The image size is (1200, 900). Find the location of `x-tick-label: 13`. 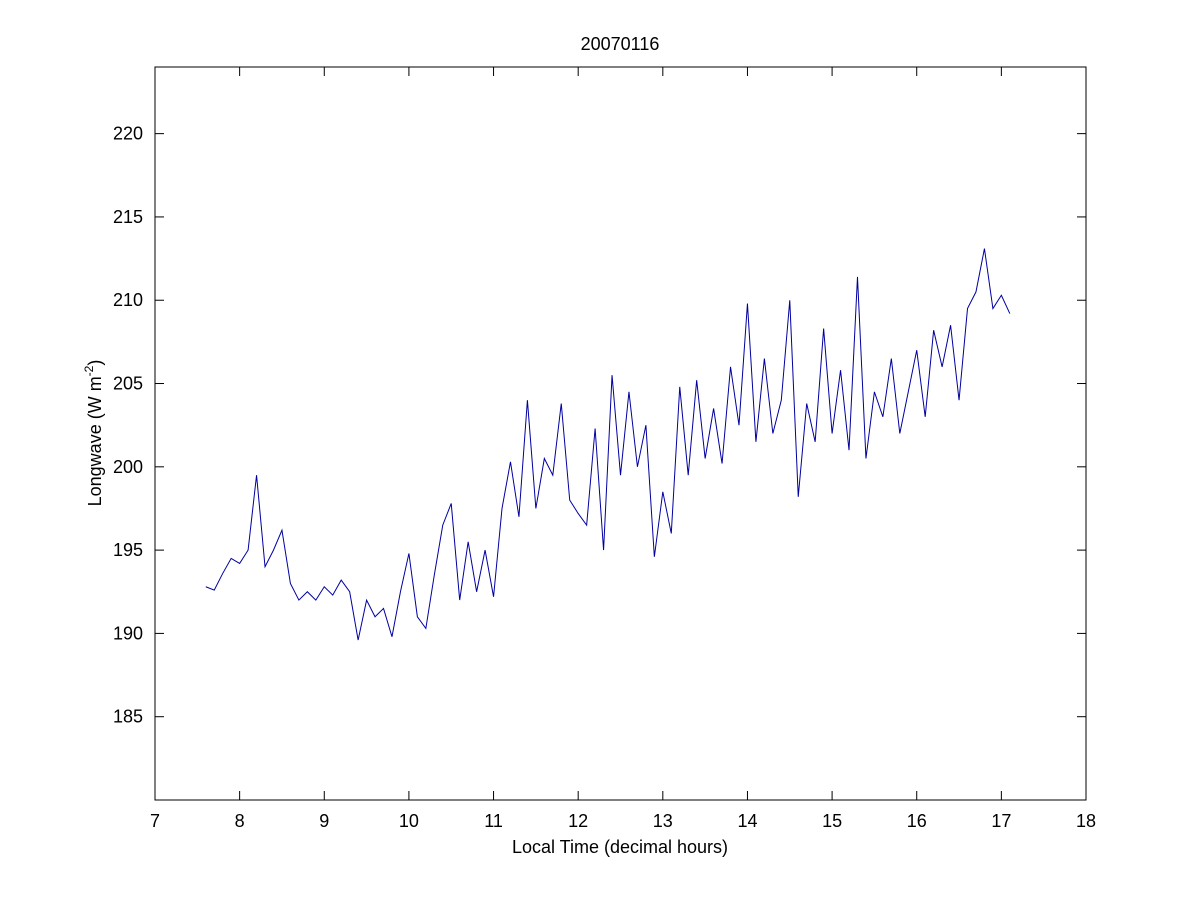

x-tick-label: 13 is located at coordinates (663, 821).